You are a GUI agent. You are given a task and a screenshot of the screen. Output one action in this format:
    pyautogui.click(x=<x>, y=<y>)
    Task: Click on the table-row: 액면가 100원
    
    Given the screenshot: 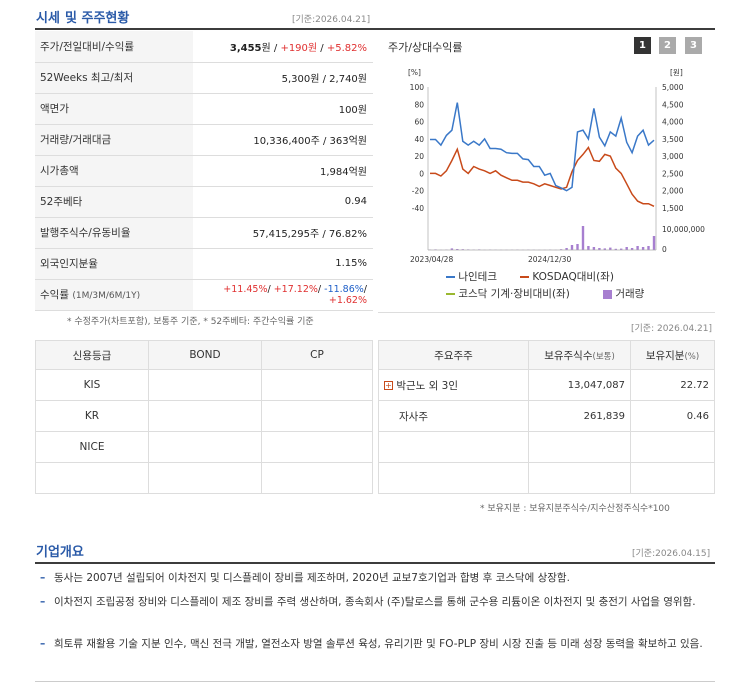 What is the action you would take?
    pyautogui.click(x=204, y=109)
    